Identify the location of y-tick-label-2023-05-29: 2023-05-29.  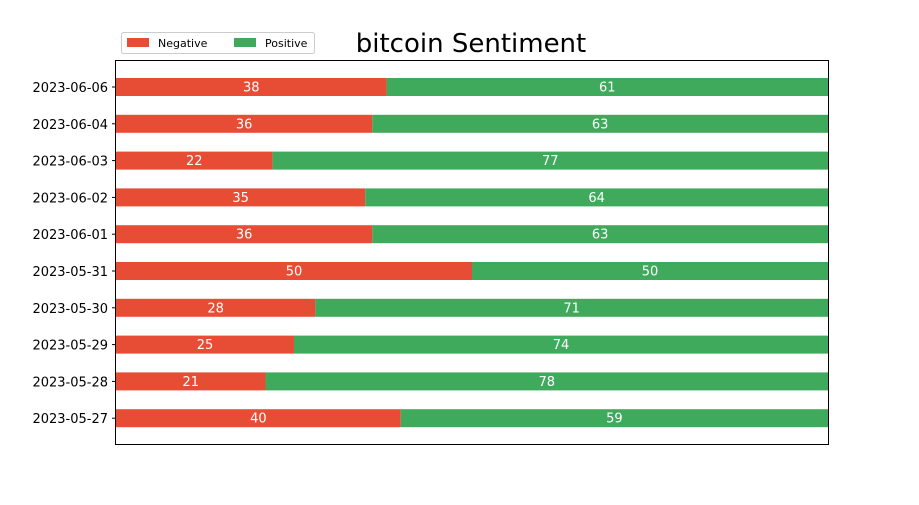
(70, 346).